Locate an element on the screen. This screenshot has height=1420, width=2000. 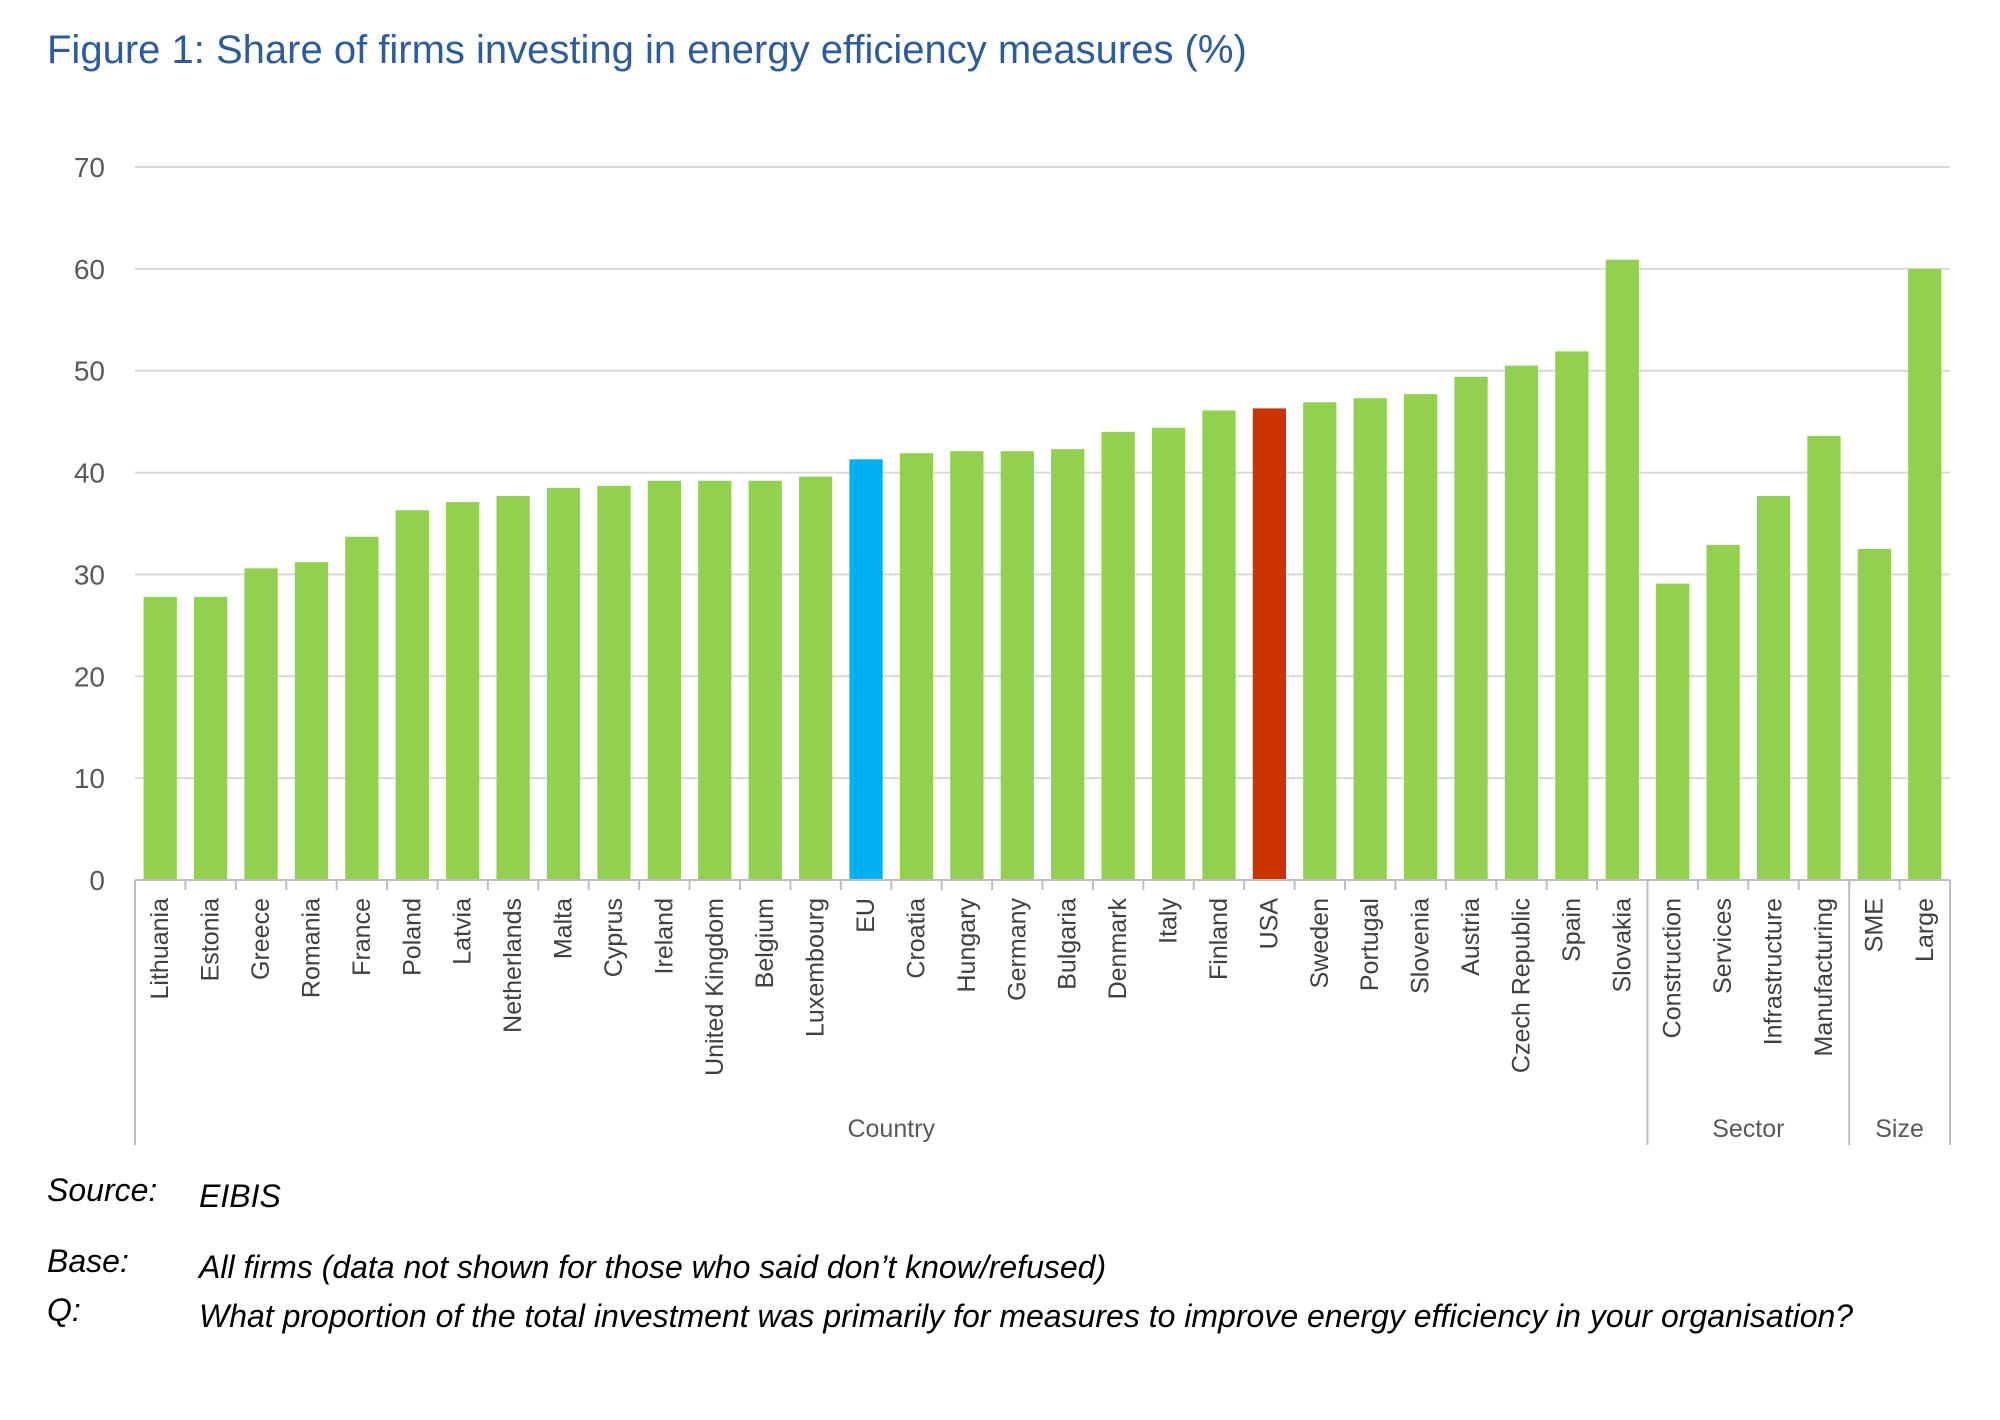
bar-france is located at coordinates (362, 708).